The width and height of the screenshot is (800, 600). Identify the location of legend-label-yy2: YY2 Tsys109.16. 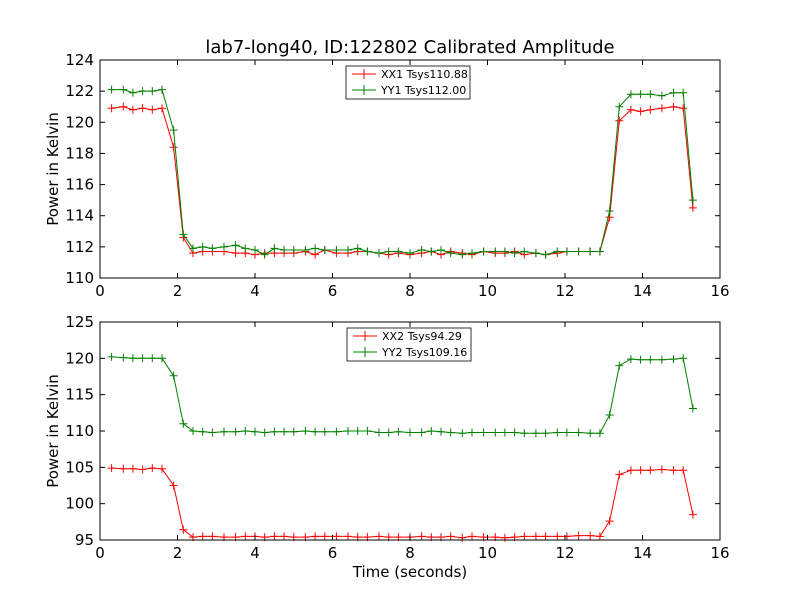
(424, 352).